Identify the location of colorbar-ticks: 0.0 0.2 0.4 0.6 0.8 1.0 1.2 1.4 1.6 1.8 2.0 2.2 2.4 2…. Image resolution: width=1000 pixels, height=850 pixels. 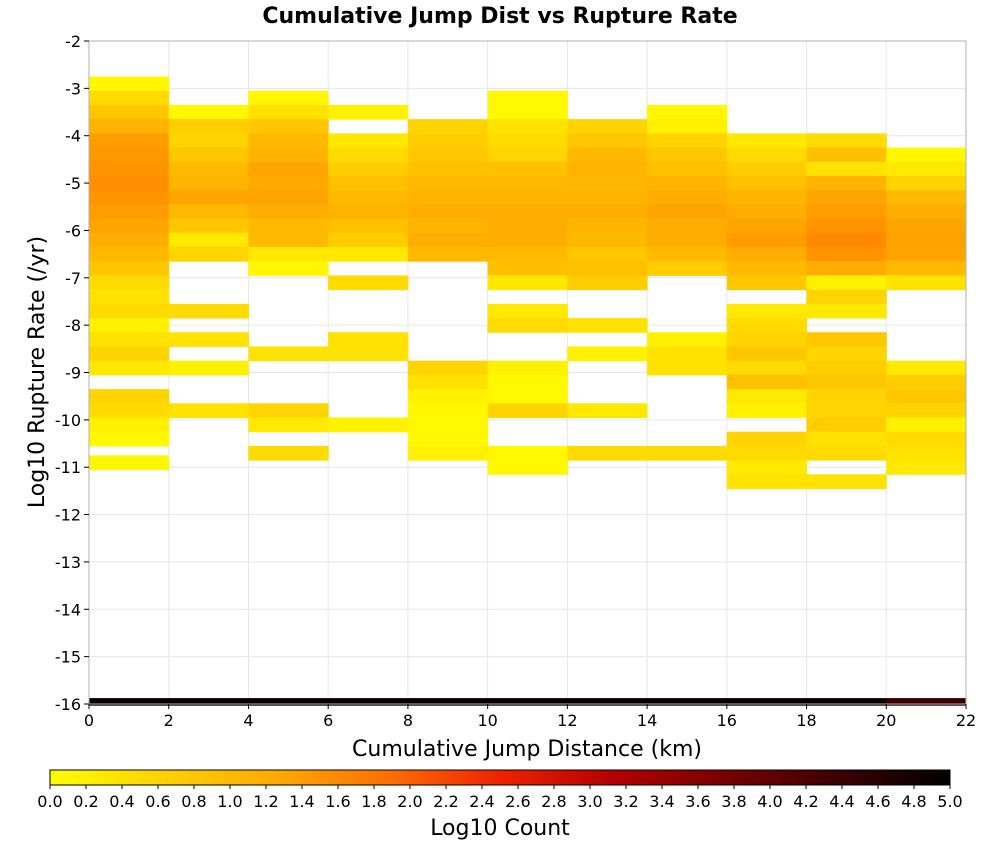
(500, 798).